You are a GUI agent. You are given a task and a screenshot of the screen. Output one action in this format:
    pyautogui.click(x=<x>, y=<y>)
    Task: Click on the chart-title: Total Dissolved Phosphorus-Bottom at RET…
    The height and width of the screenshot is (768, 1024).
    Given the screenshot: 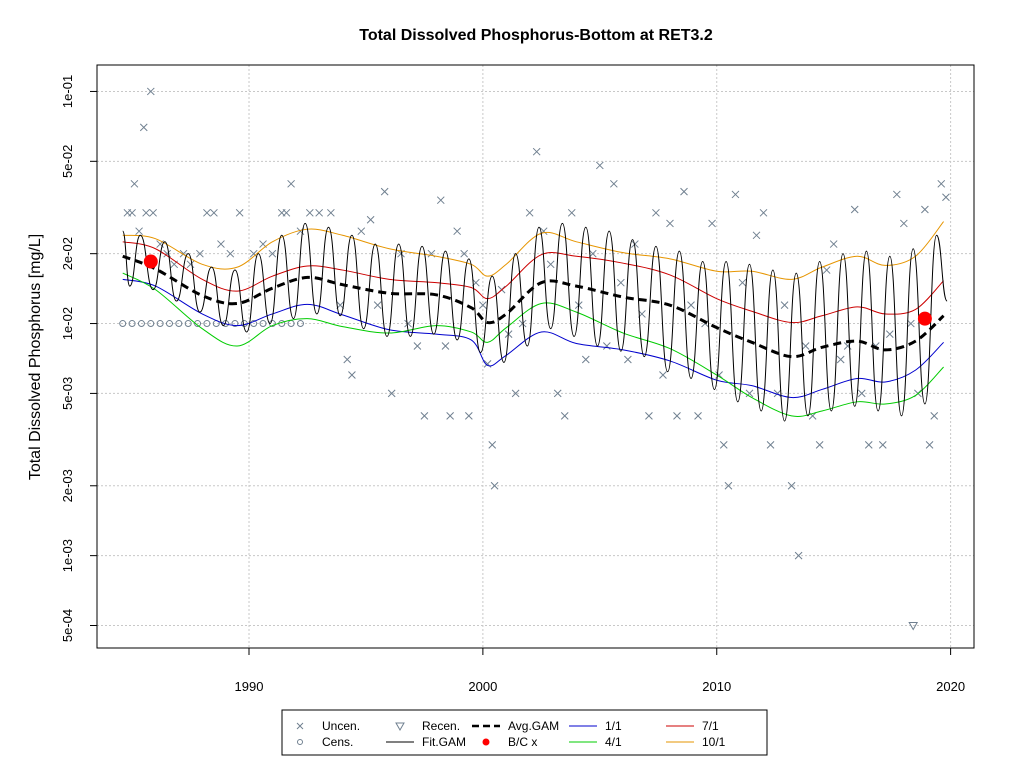 What is the action you would take?
    pyautogui.click(x=536, y=35)
    